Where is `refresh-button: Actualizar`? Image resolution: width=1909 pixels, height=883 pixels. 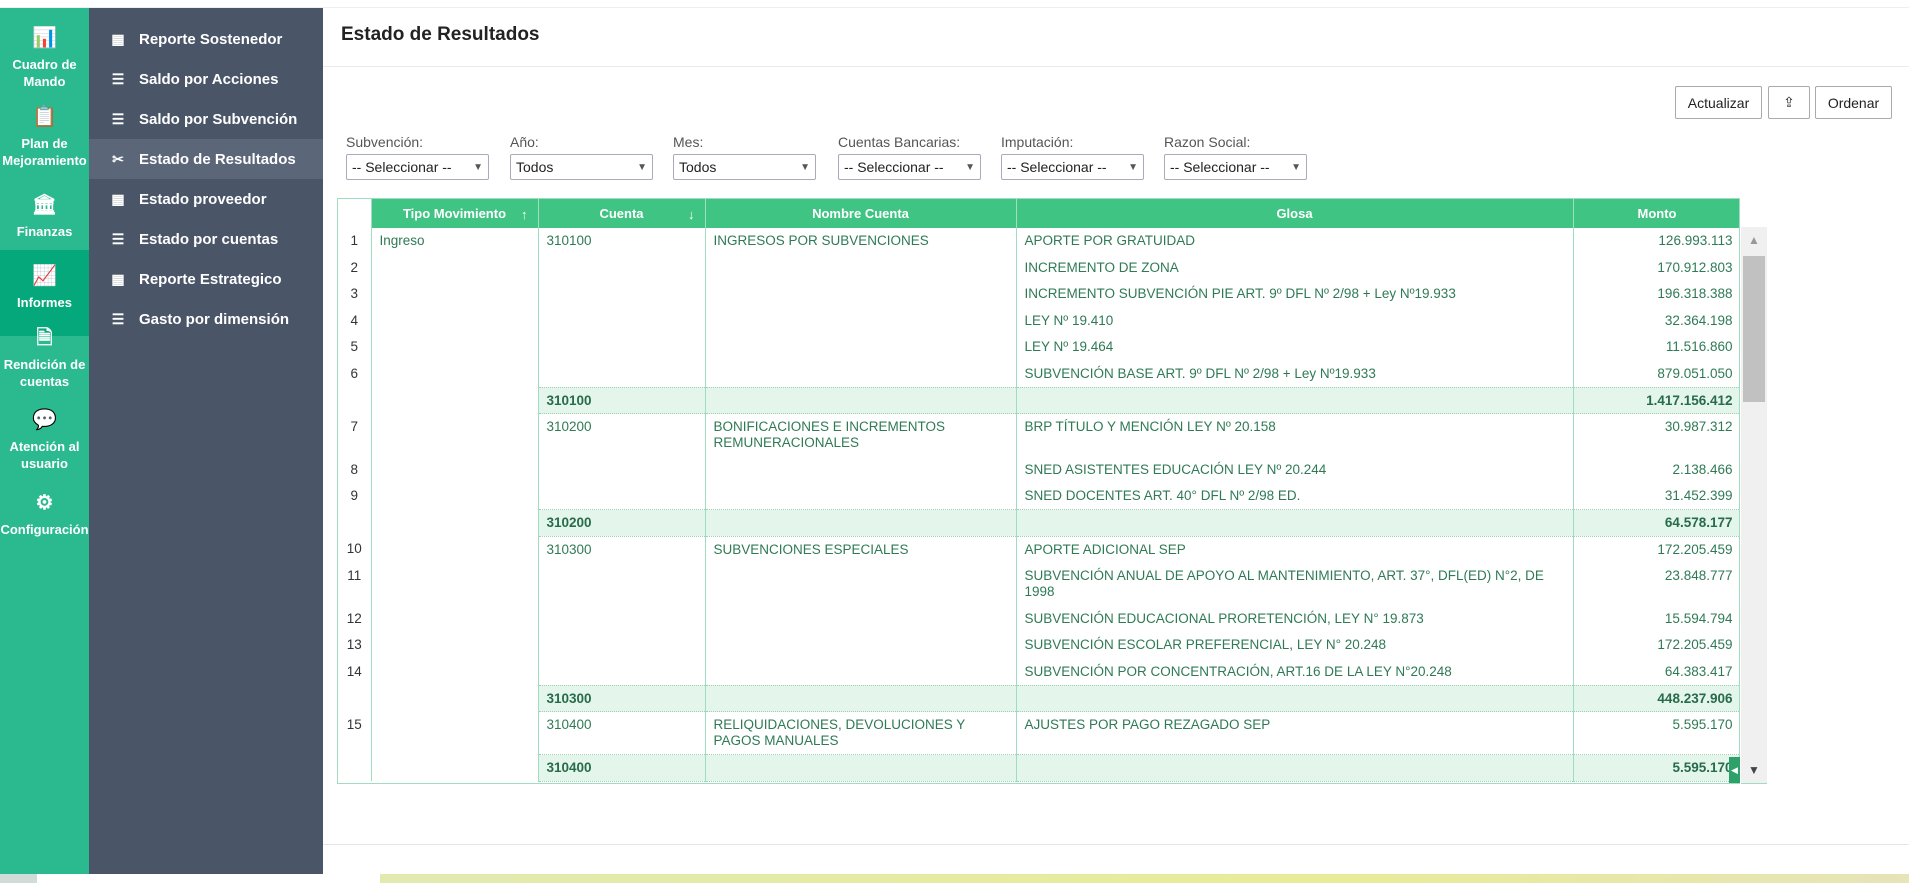 refresh-button: Actualizar is located at coordinates (1718, 102).